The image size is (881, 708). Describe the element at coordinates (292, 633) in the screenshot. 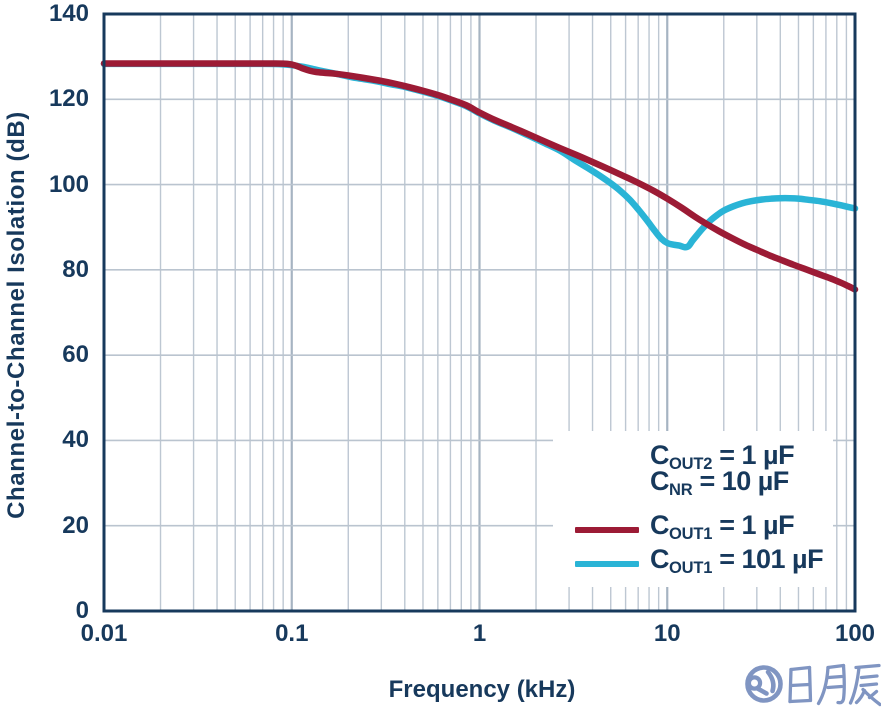

I see `x-tick-label-0.1: 0.1` at that location.